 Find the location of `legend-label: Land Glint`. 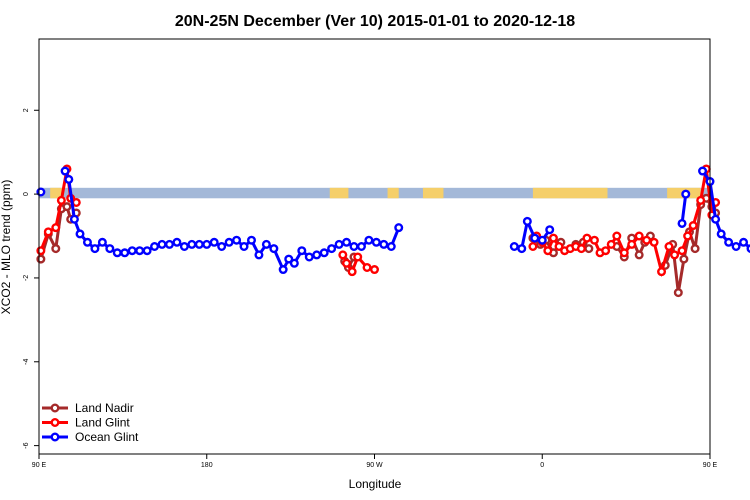

legend-label: Land Glint is located at coordinates (102, 423).